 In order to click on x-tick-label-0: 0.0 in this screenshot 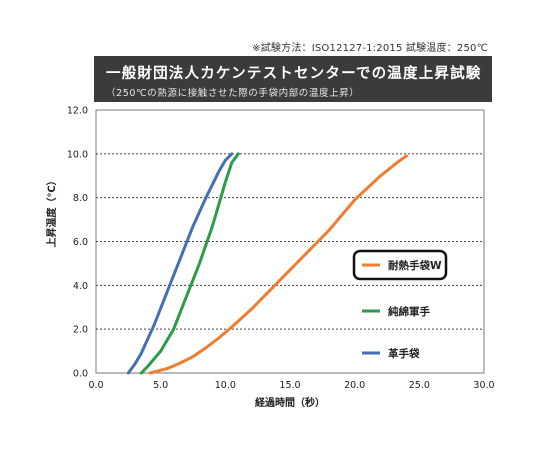, I will do `click(95, 385)`.